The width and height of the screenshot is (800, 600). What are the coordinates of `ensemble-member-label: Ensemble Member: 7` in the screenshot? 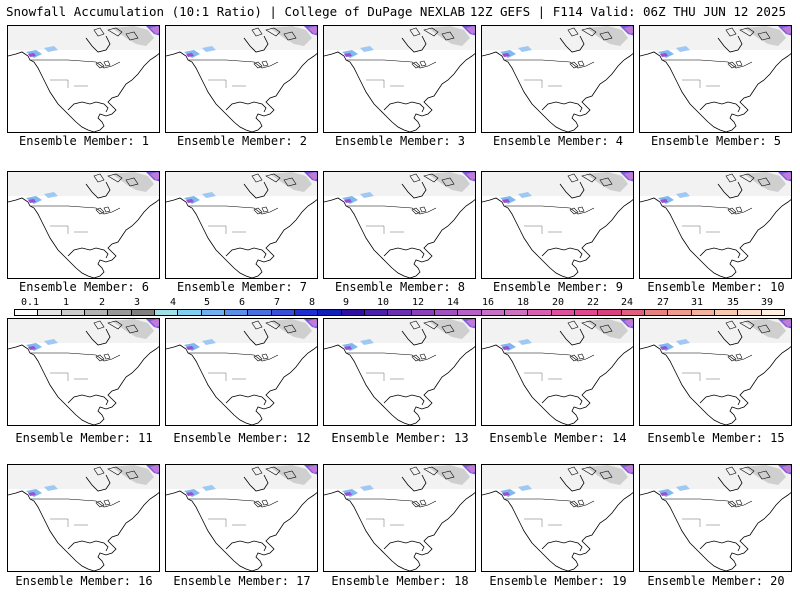 It's located at (242, 287).